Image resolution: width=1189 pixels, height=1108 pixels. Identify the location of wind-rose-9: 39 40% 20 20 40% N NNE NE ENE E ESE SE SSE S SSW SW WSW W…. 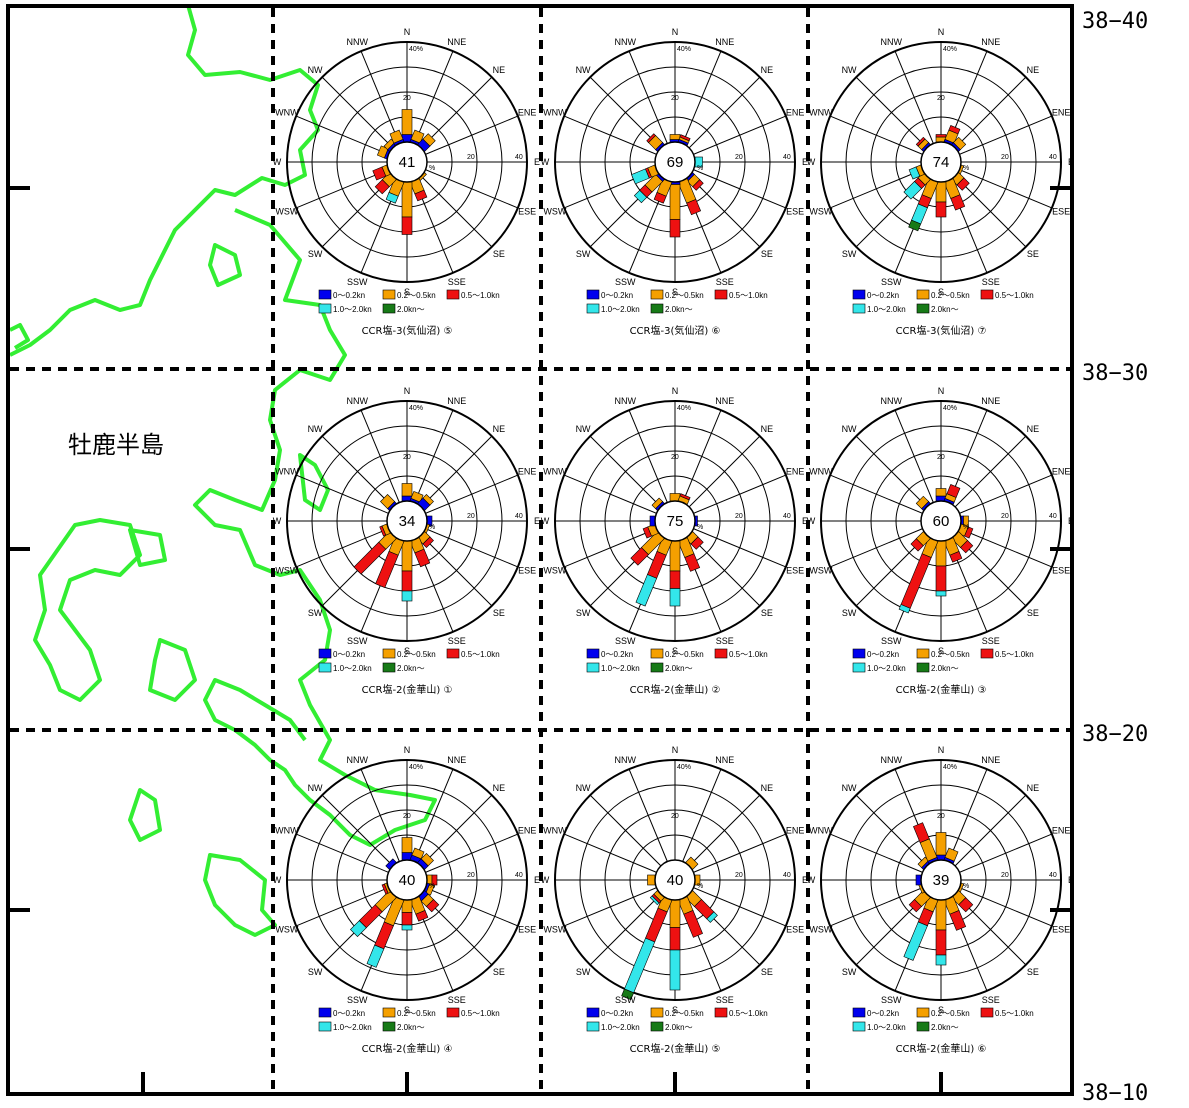
(940, 900).